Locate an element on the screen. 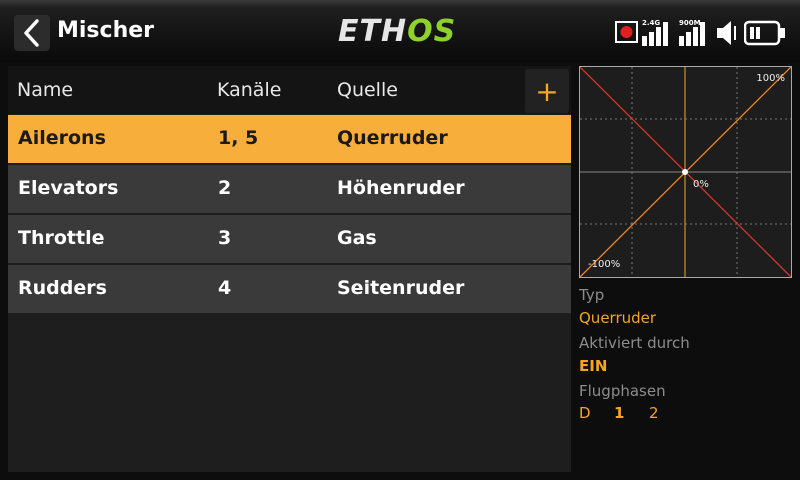 Image resolution: width=800 pixels, height=480 pixels. row-channels: 3 is located at coordinates (225, 238).